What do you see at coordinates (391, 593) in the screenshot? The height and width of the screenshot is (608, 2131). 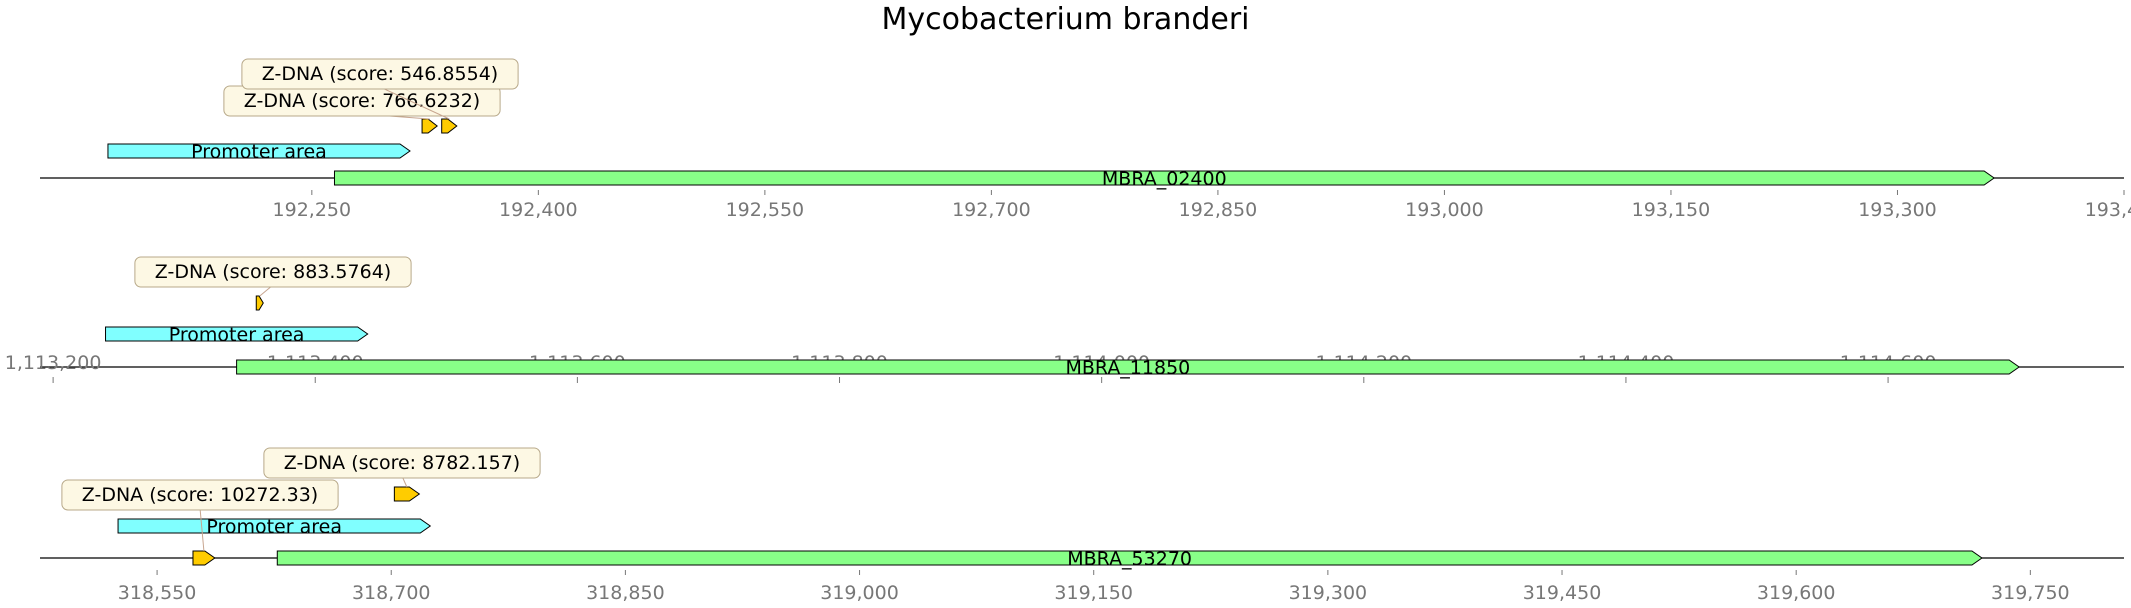 I see `axis-tick-label: 318,700` at bounding box center [391, 593].